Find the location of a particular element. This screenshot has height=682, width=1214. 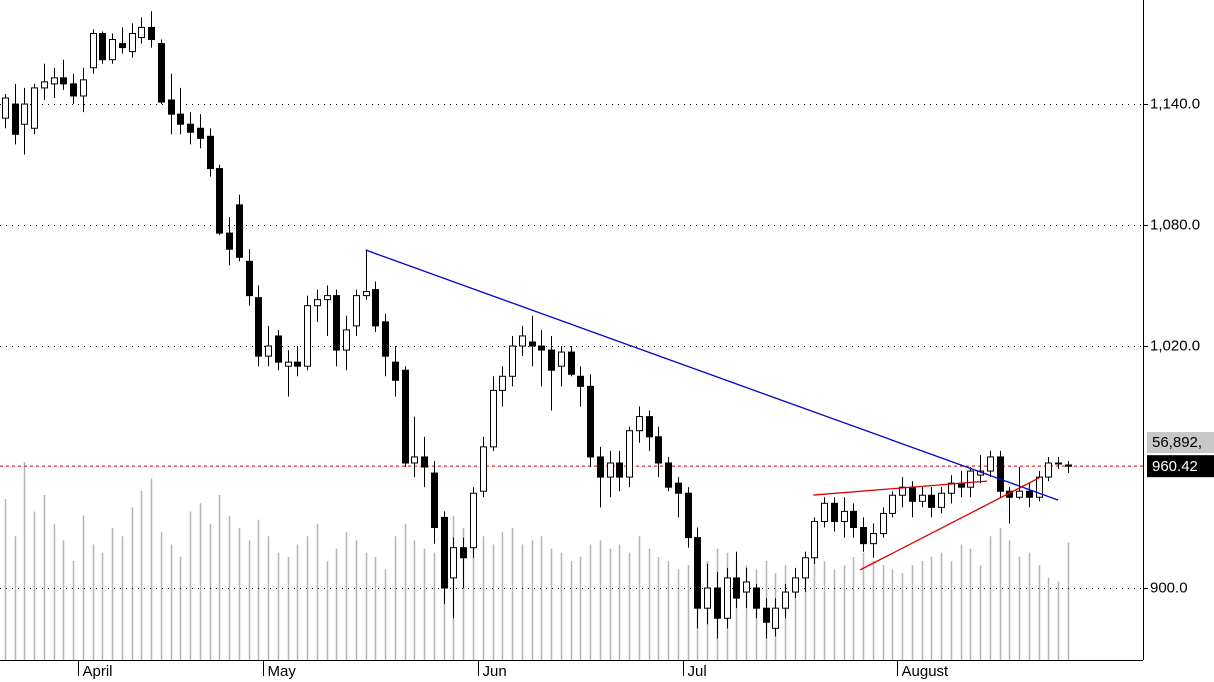

volume-label-box is located at coordinates (1180, 442).